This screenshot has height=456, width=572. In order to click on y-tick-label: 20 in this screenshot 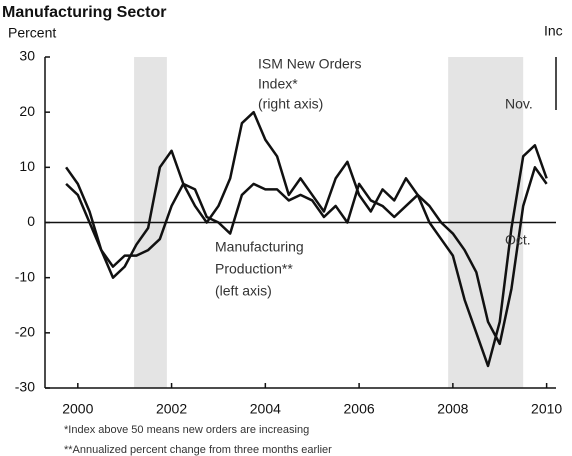, I will do `click(27, 111)`.